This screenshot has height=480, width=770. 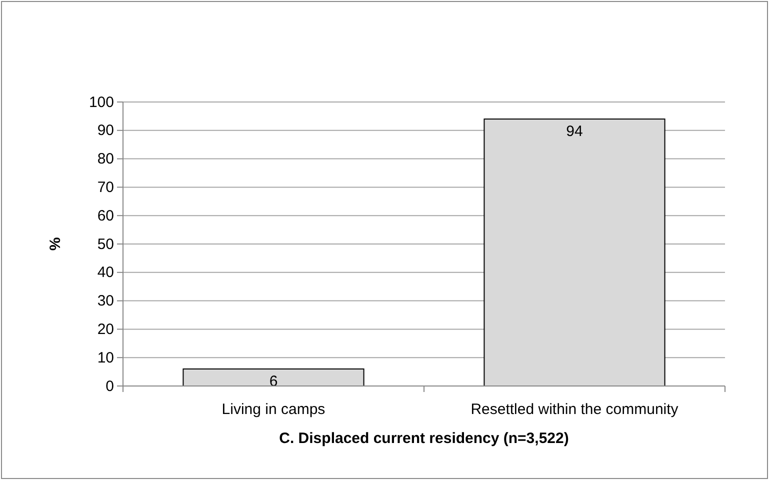 I want to click on y-tick-label: 20, so click(x=105, y=329).